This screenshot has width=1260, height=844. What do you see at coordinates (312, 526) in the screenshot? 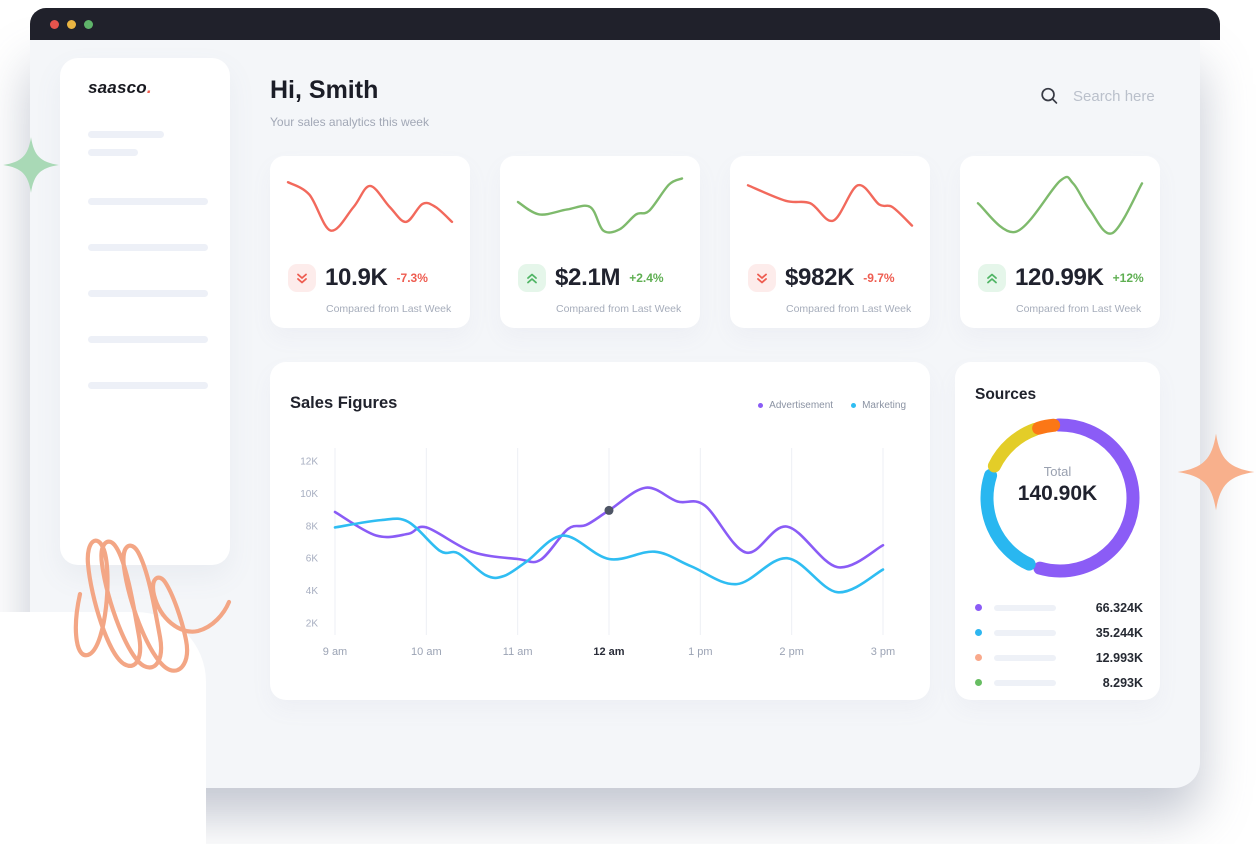
I see `y-axis-tick: 8K` at bounding box center [312, 526].